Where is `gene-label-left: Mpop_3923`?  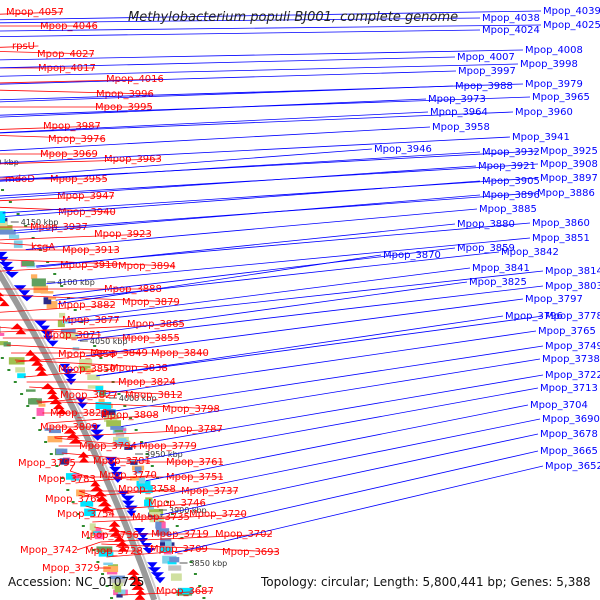
gene-label-left: Mpop_3923 is located at coordinates (123, 234).